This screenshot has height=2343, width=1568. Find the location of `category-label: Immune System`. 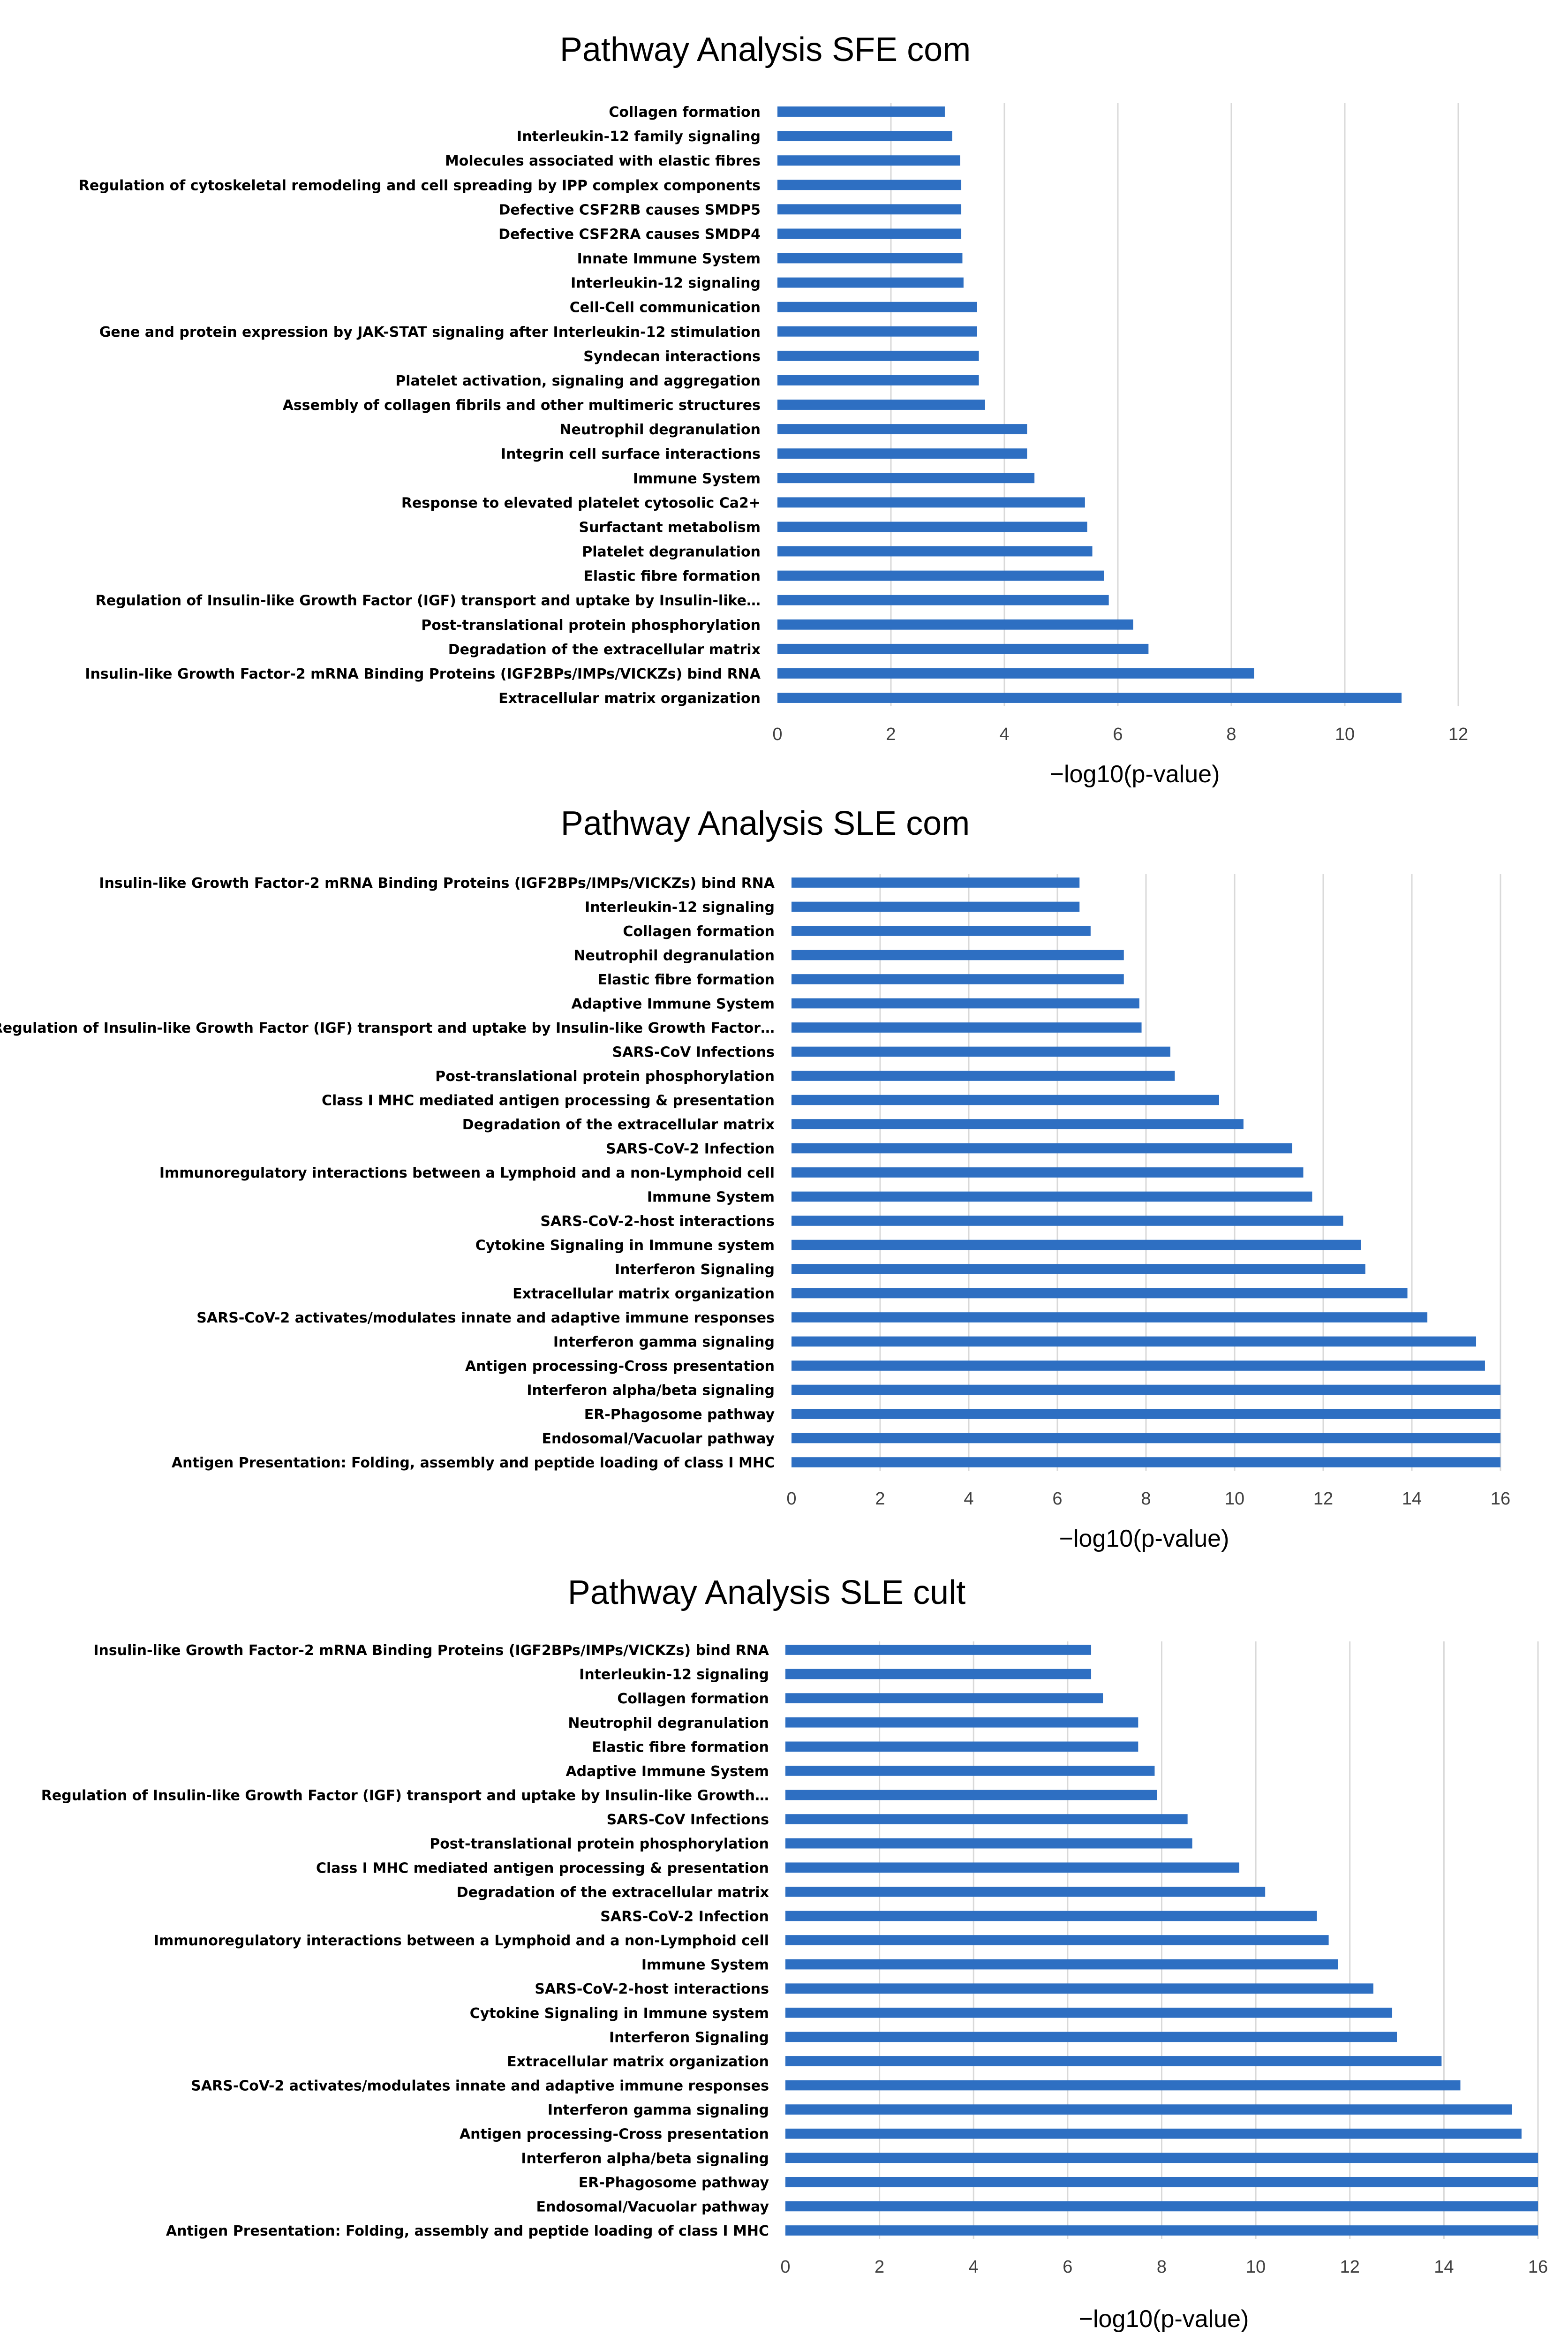

category-label: Immune System is located at coordinates (705, 1965).